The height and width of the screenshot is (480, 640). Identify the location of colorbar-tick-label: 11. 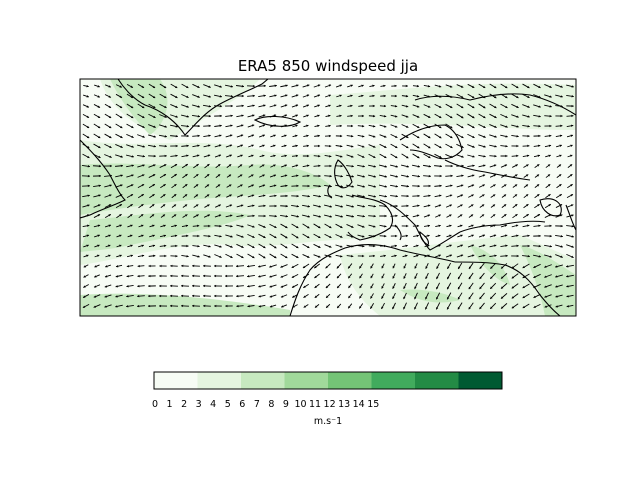
(315, 404).